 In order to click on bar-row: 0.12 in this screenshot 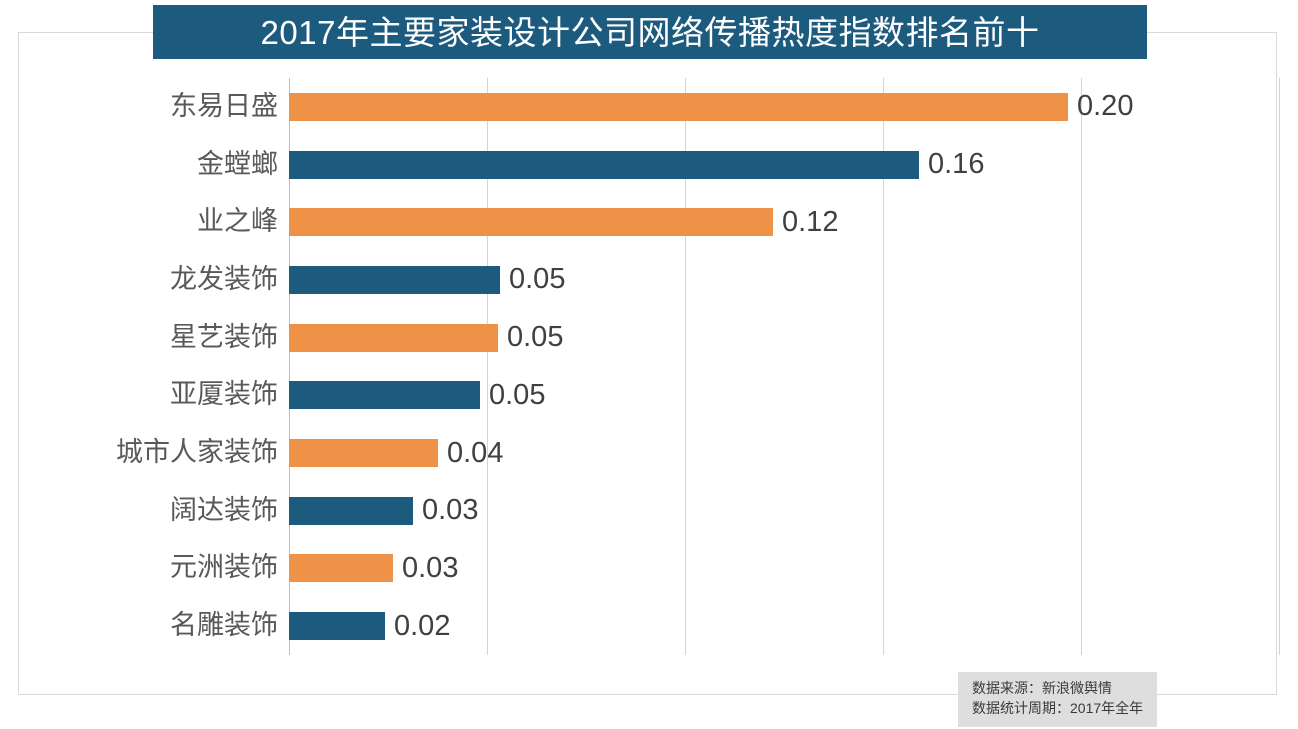, I will do `click(784, 222)`.